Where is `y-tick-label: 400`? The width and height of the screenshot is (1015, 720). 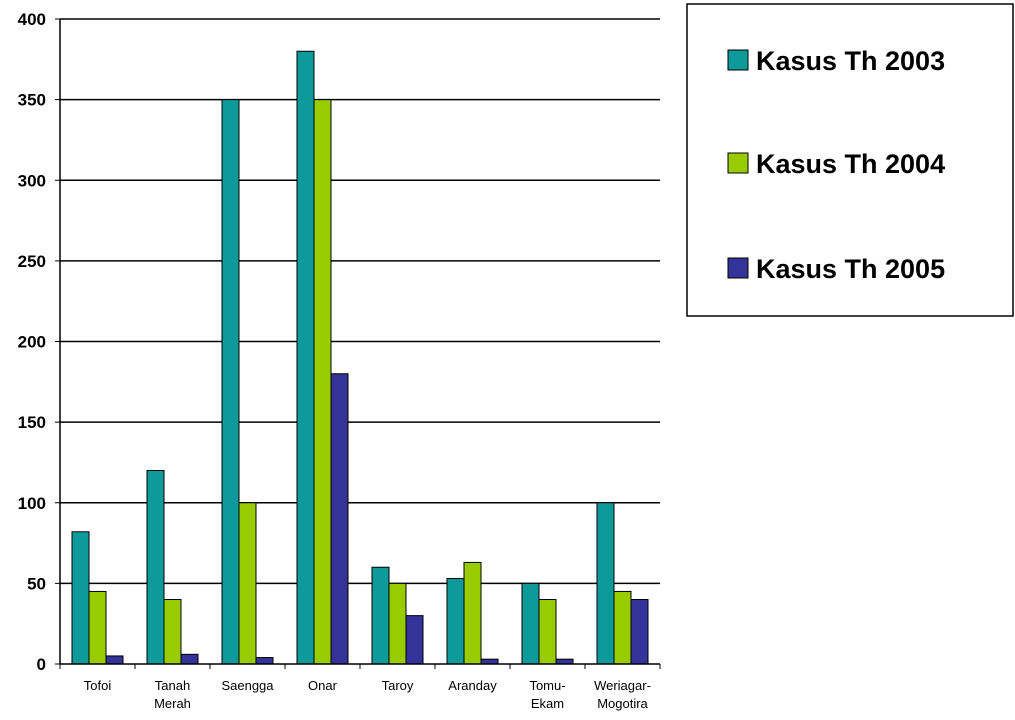 y-tick-label: 400 is located at coordinates (32, 19).